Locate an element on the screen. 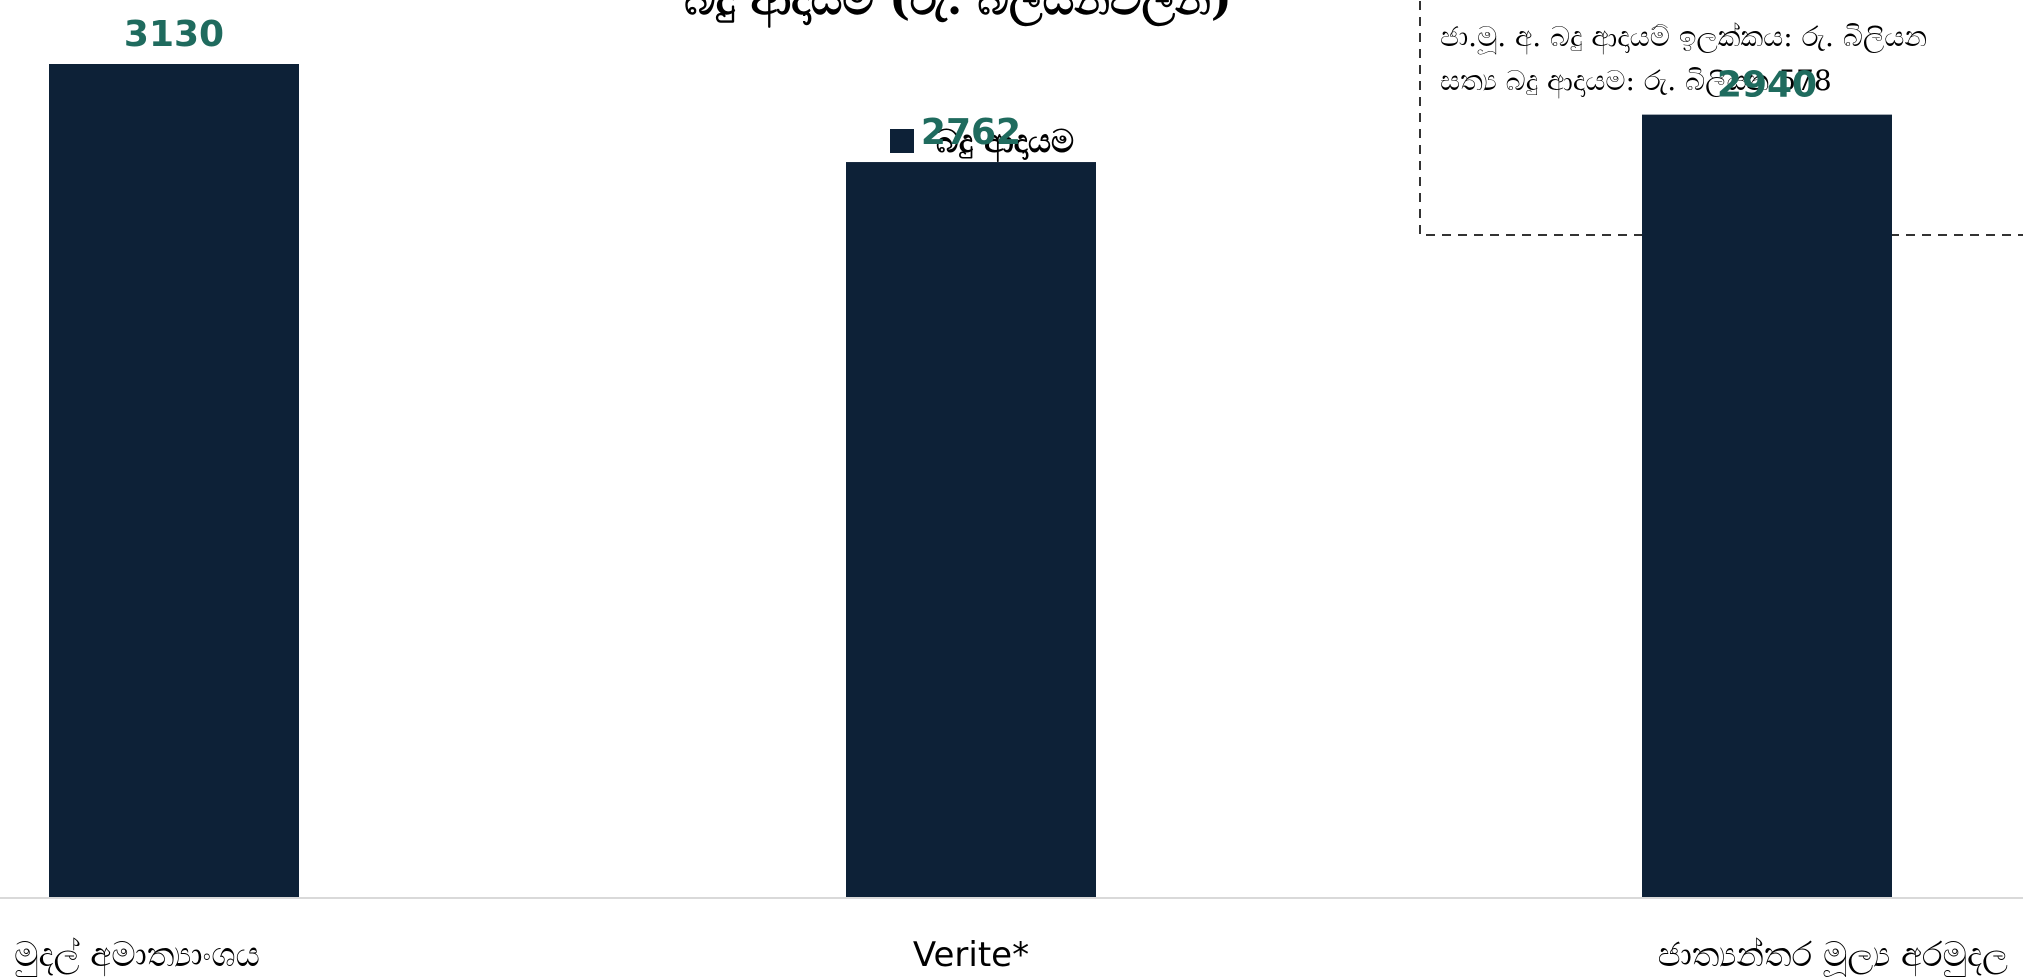 This screenshot has height=979, width=2023. legend: බදු ආදායම is located at coordinates (982, 142).